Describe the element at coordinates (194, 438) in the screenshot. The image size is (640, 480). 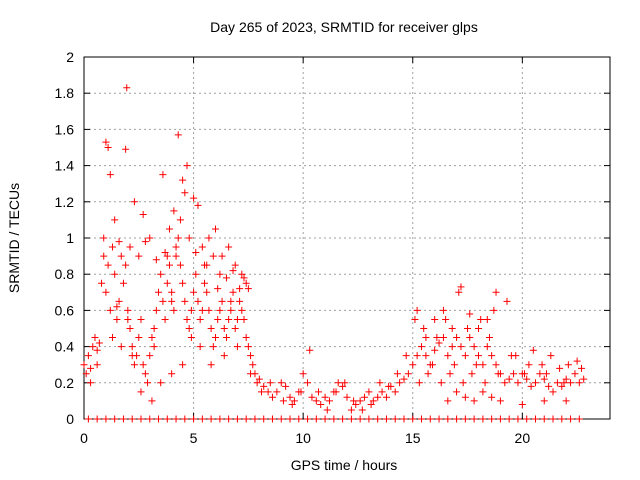
I see `x-tick-label: 5` at that location.